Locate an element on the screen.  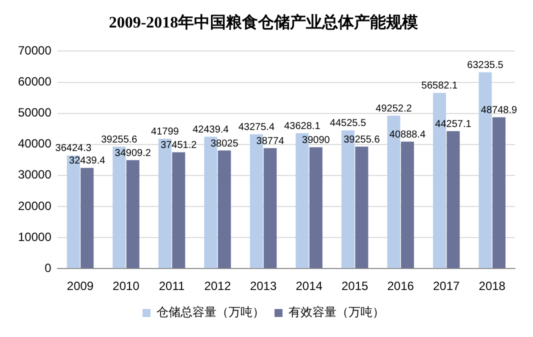
y-tick-label: 60000 is located at coordinates (35, 81).